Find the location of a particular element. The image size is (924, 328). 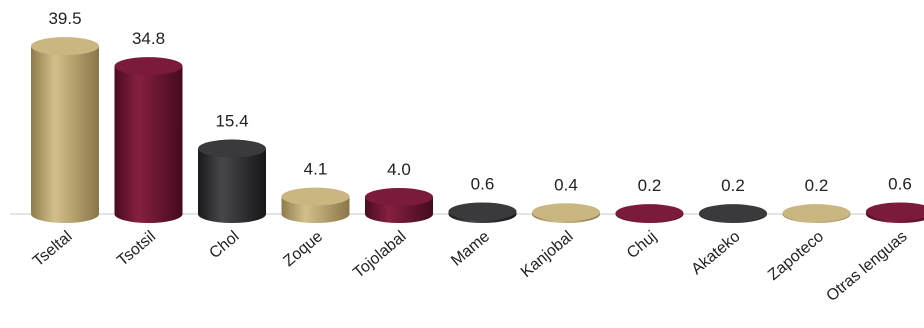

x-tick-label: Tseltal is located at coordinates (53, 249).